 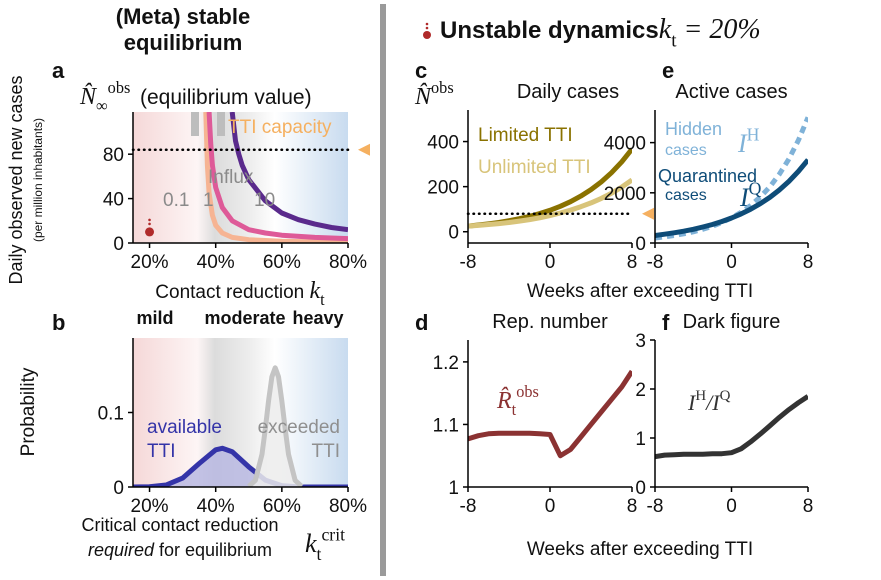 I want to click on y-label-sub: (per million inhabitants), so click(x=38, y=180).